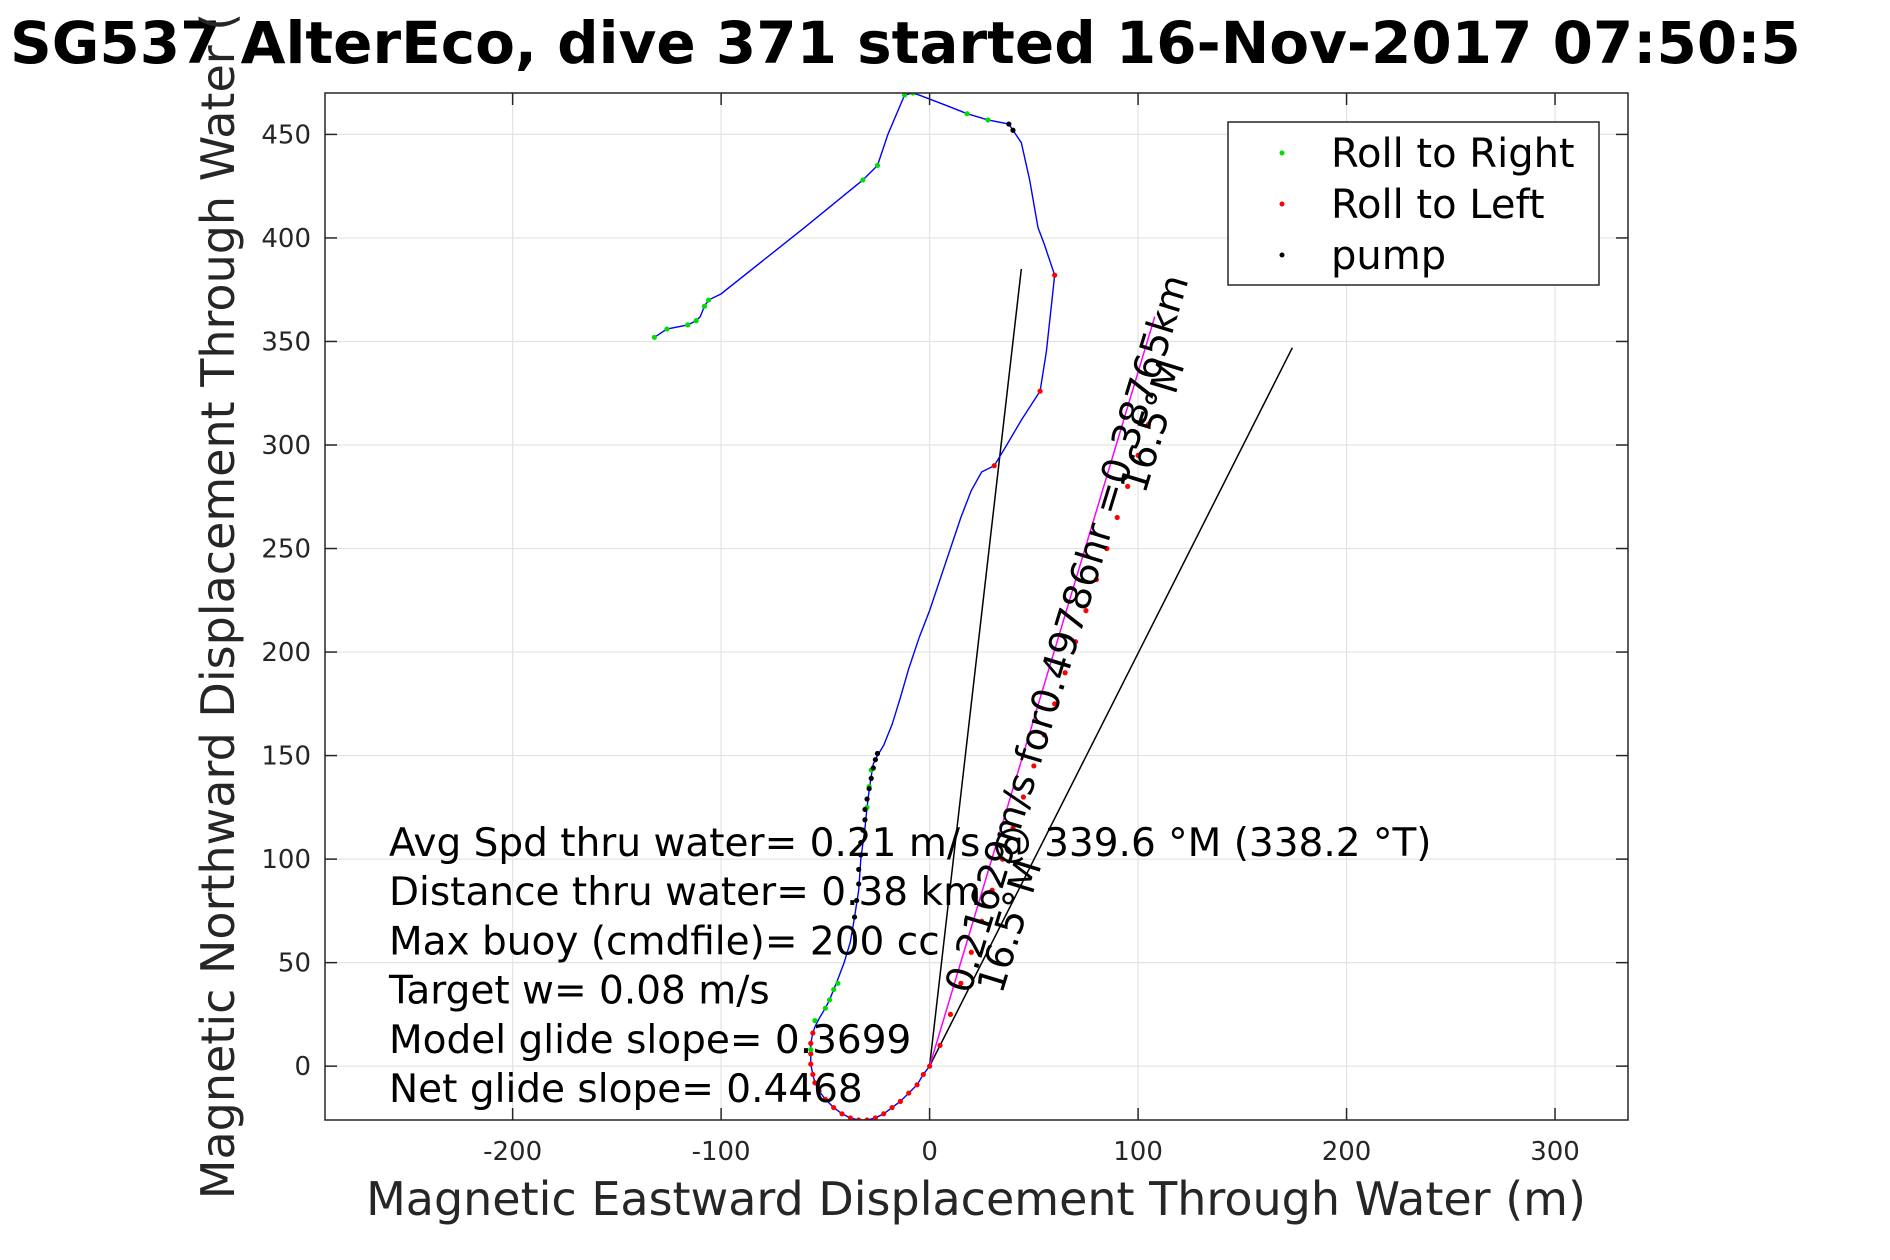  Describe the element at coordinates (286, 757) in the screenshot. I see `y-tick-label: 150` at that location.